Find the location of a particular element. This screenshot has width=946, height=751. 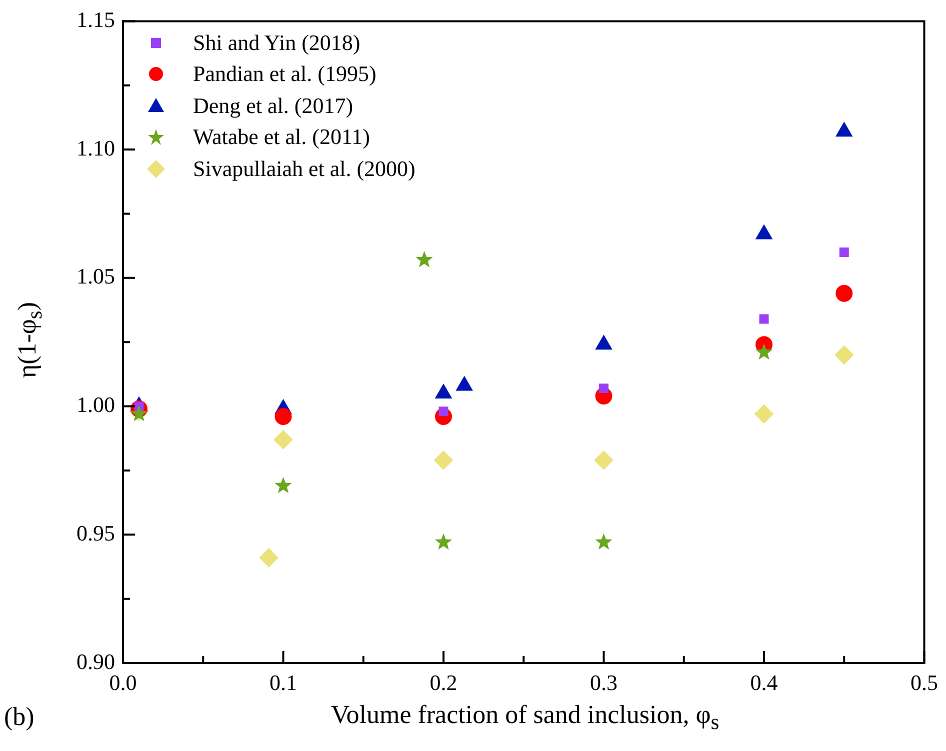

x-tick-label: 0.3 is located at coordinates (604, 682).